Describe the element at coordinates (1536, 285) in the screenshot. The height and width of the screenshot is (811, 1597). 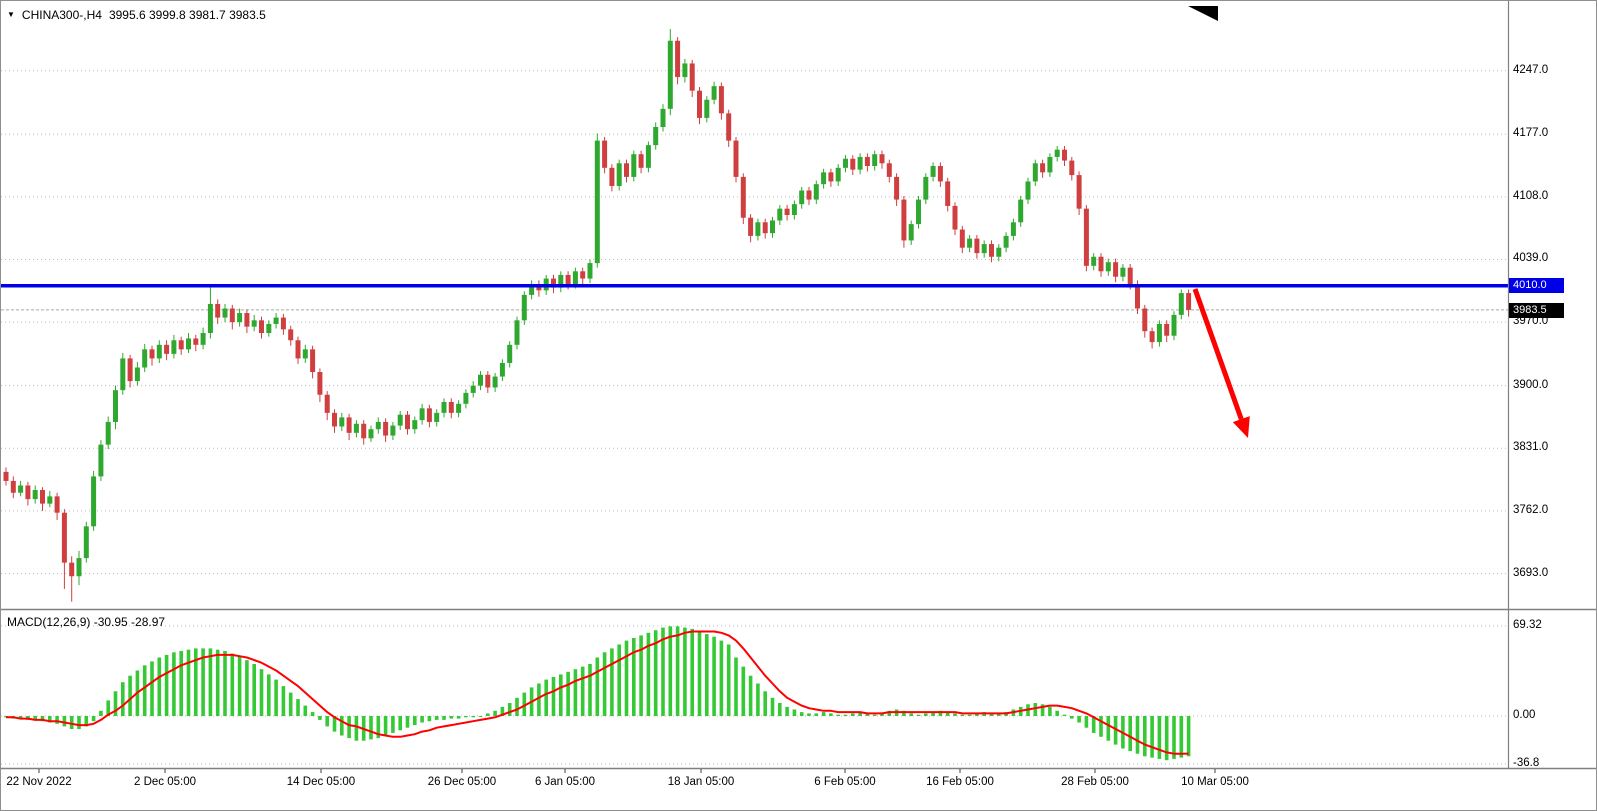
I see `hline-price-badge: 4010.0` at that location.